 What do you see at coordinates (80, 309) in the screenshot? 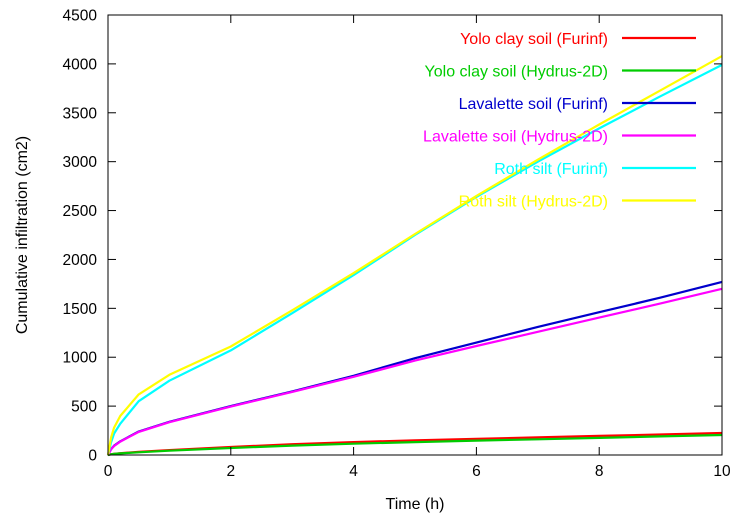
I see `y-tick-label: 1500` at bounding box center [80, 309].